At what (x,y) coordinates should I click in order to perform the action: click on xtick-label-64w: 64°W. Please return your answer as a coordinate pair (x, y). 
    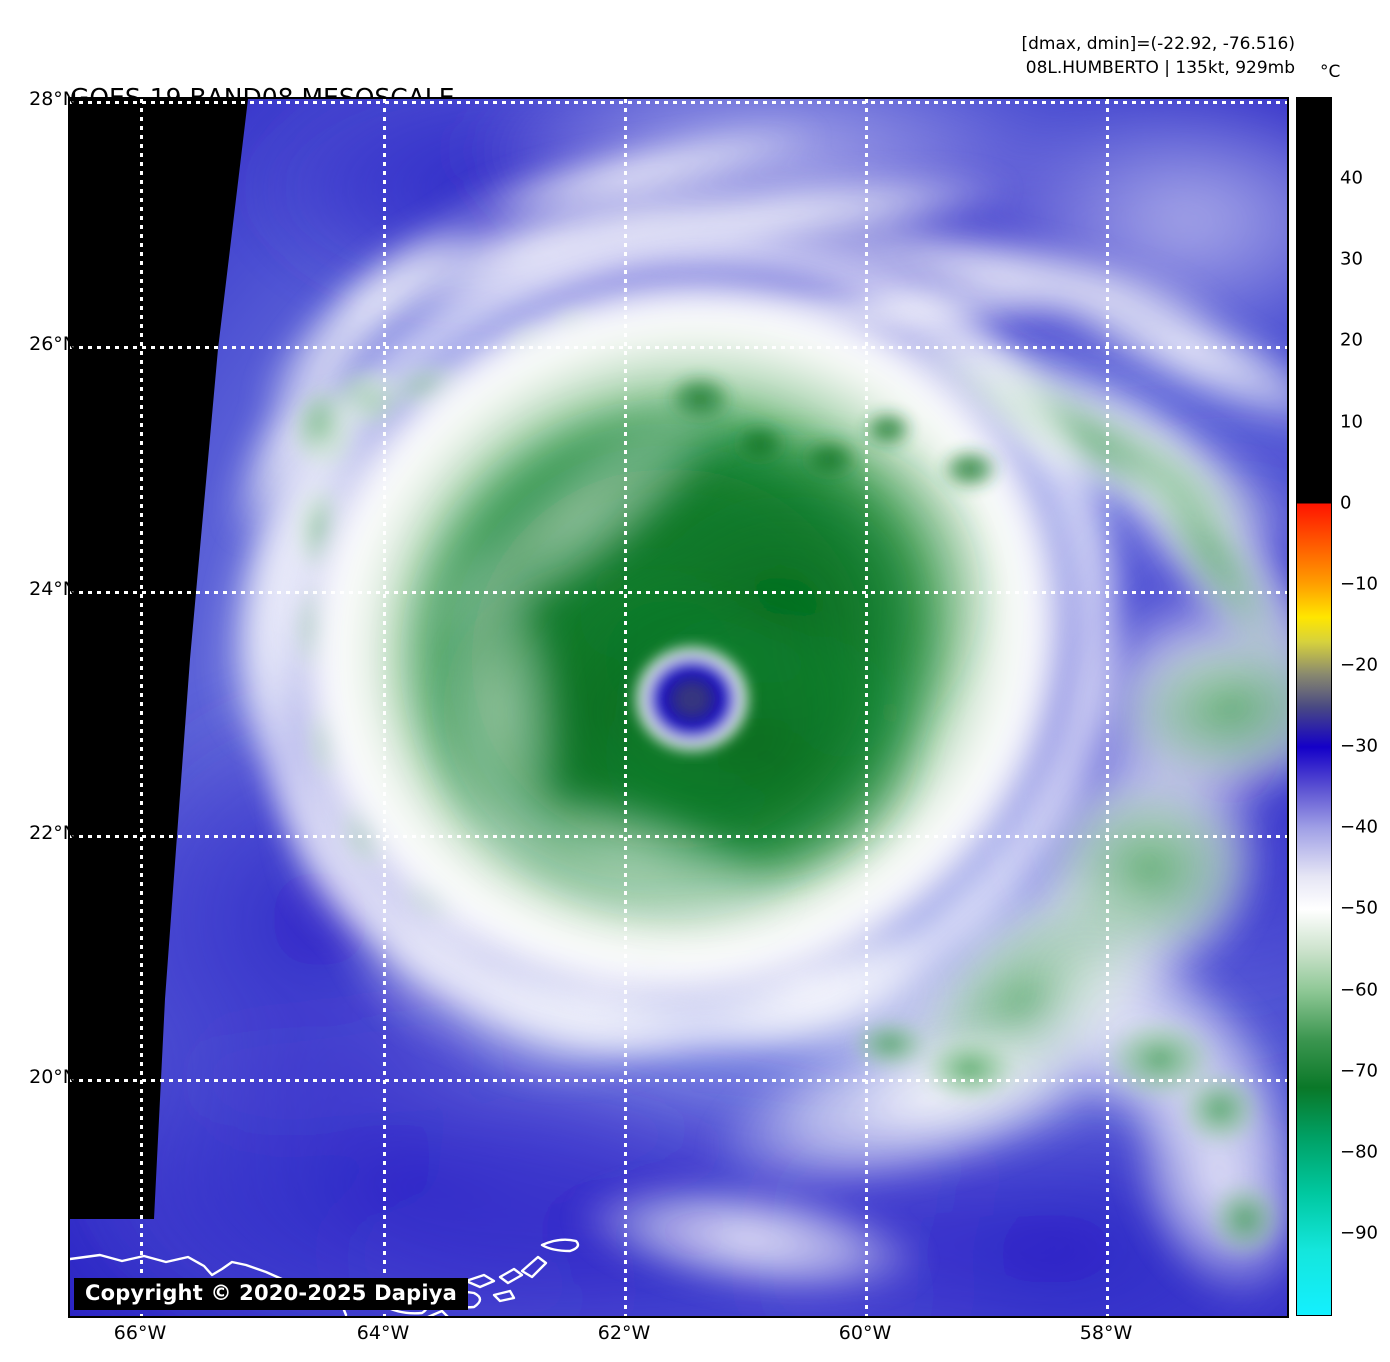
    Looking at the image, I should click on (383, 1333).